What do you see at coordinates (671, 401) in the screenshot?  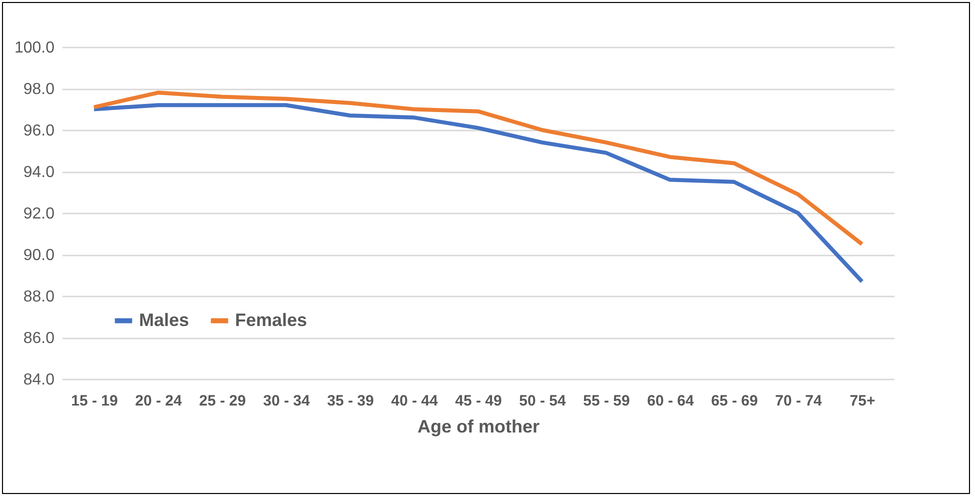 I see `x-tick-label: 60 - 64` at bounding box center [671, 401].